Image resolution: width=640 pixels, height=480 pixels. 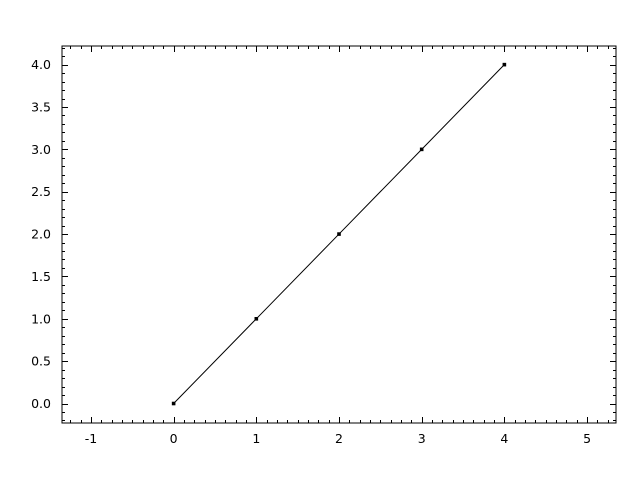 I want to click on y-axis-tick-labels: 0.0 0.5 1.0 1.5 2.0 2.5 3.0 3.5 4.0, so click(x=41, y=234).